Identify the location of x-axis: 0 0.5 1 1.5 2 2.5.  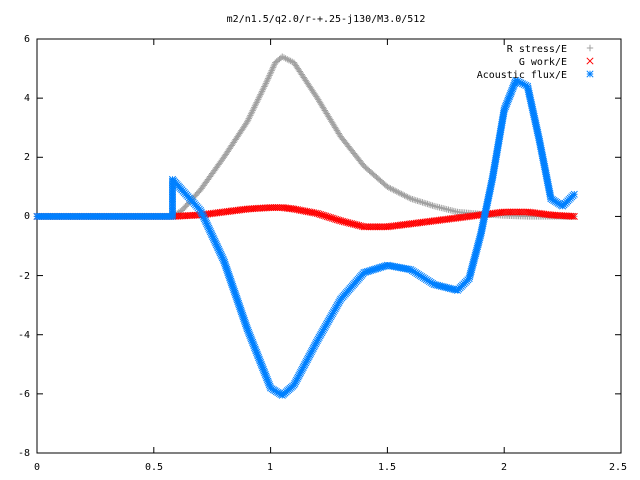
(330, 467).